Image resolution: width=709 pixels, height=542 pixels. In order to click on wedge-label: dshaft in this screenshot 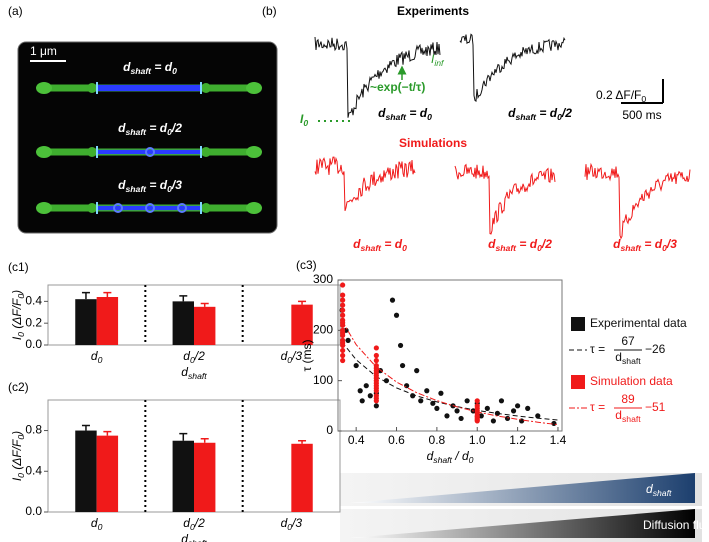, I will do `click(659, 490)`.